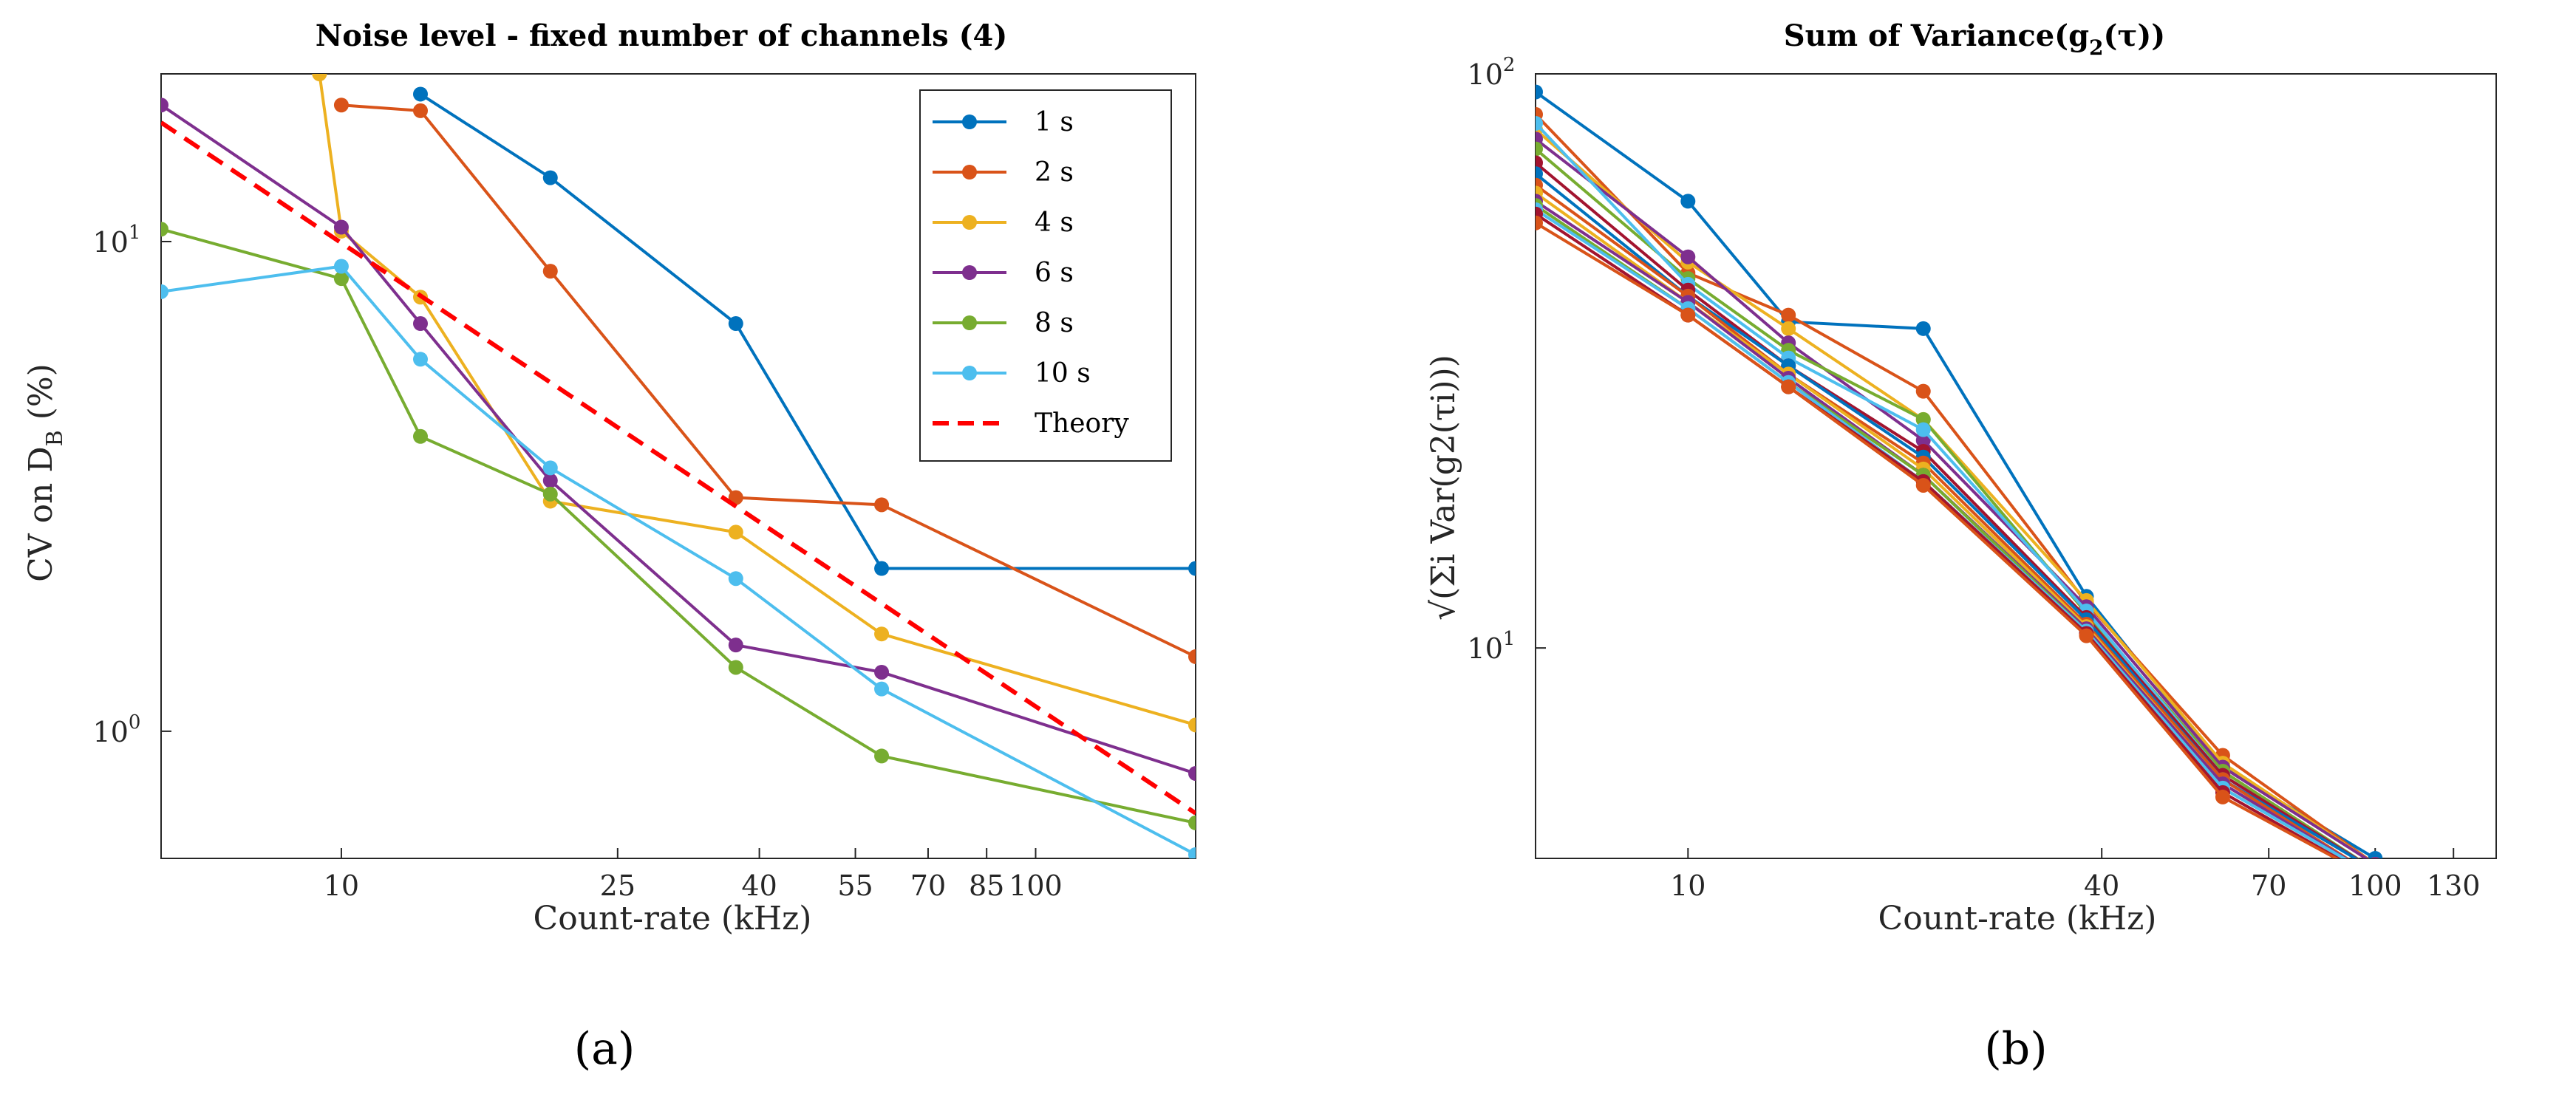 The height and width of the screenshot is (1097, 2576). I want to click on chart-b-xlabel: Count-rate (kHz), so click(2017, 918).